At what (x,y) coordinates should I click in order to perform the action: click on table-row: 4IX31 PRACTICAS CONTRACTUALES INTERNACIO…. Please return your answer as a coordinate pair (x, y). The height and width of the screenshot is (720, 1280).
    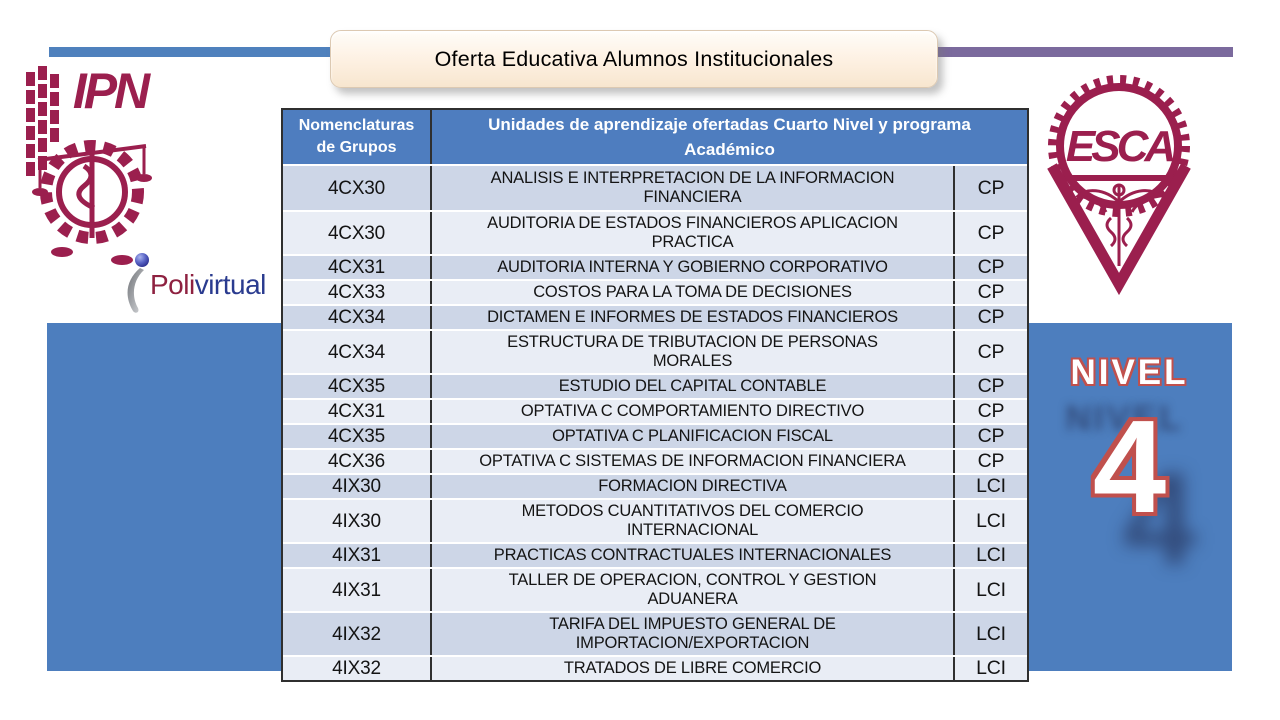
    Looking at the image, I should click on (655, 554).